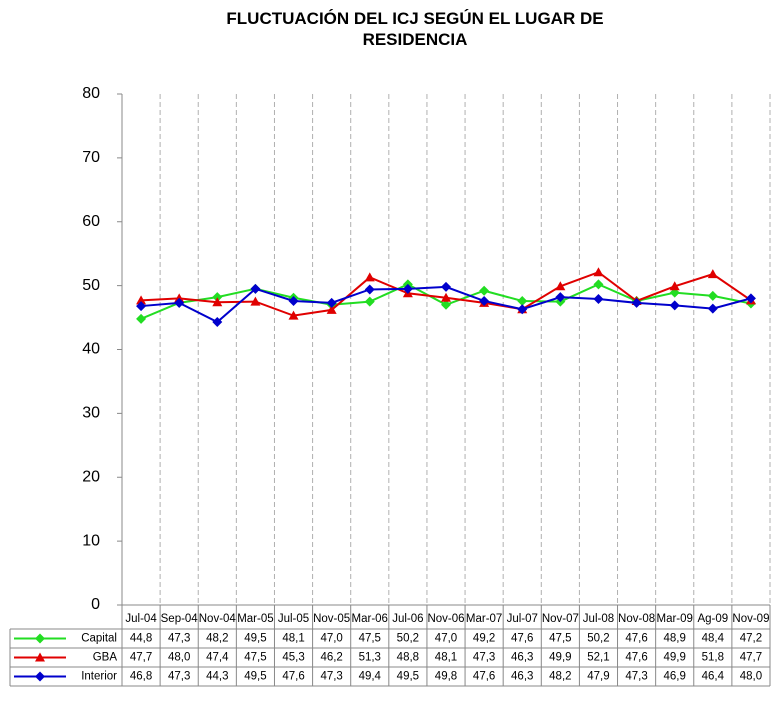 Image resolution: width=774 pixels, height=707 pixels. Describe the element at coordinates (91, 349) in the screenshot. I see `y-tick-label: 40` at that location.